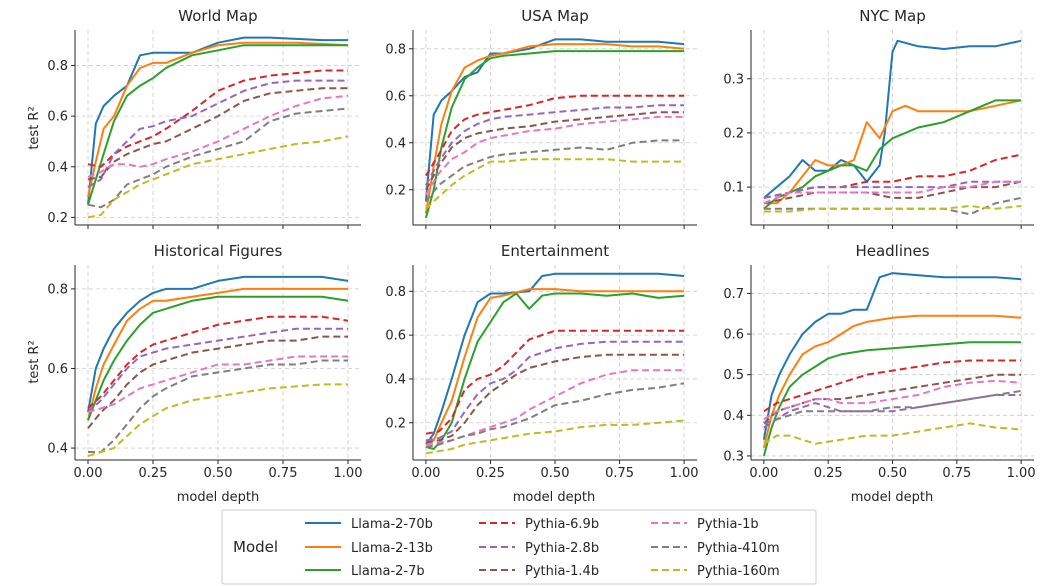 The width and height of the screenshot is (1044, 586). I want to click on y-tick-label: 0.1, so click(733, 188).